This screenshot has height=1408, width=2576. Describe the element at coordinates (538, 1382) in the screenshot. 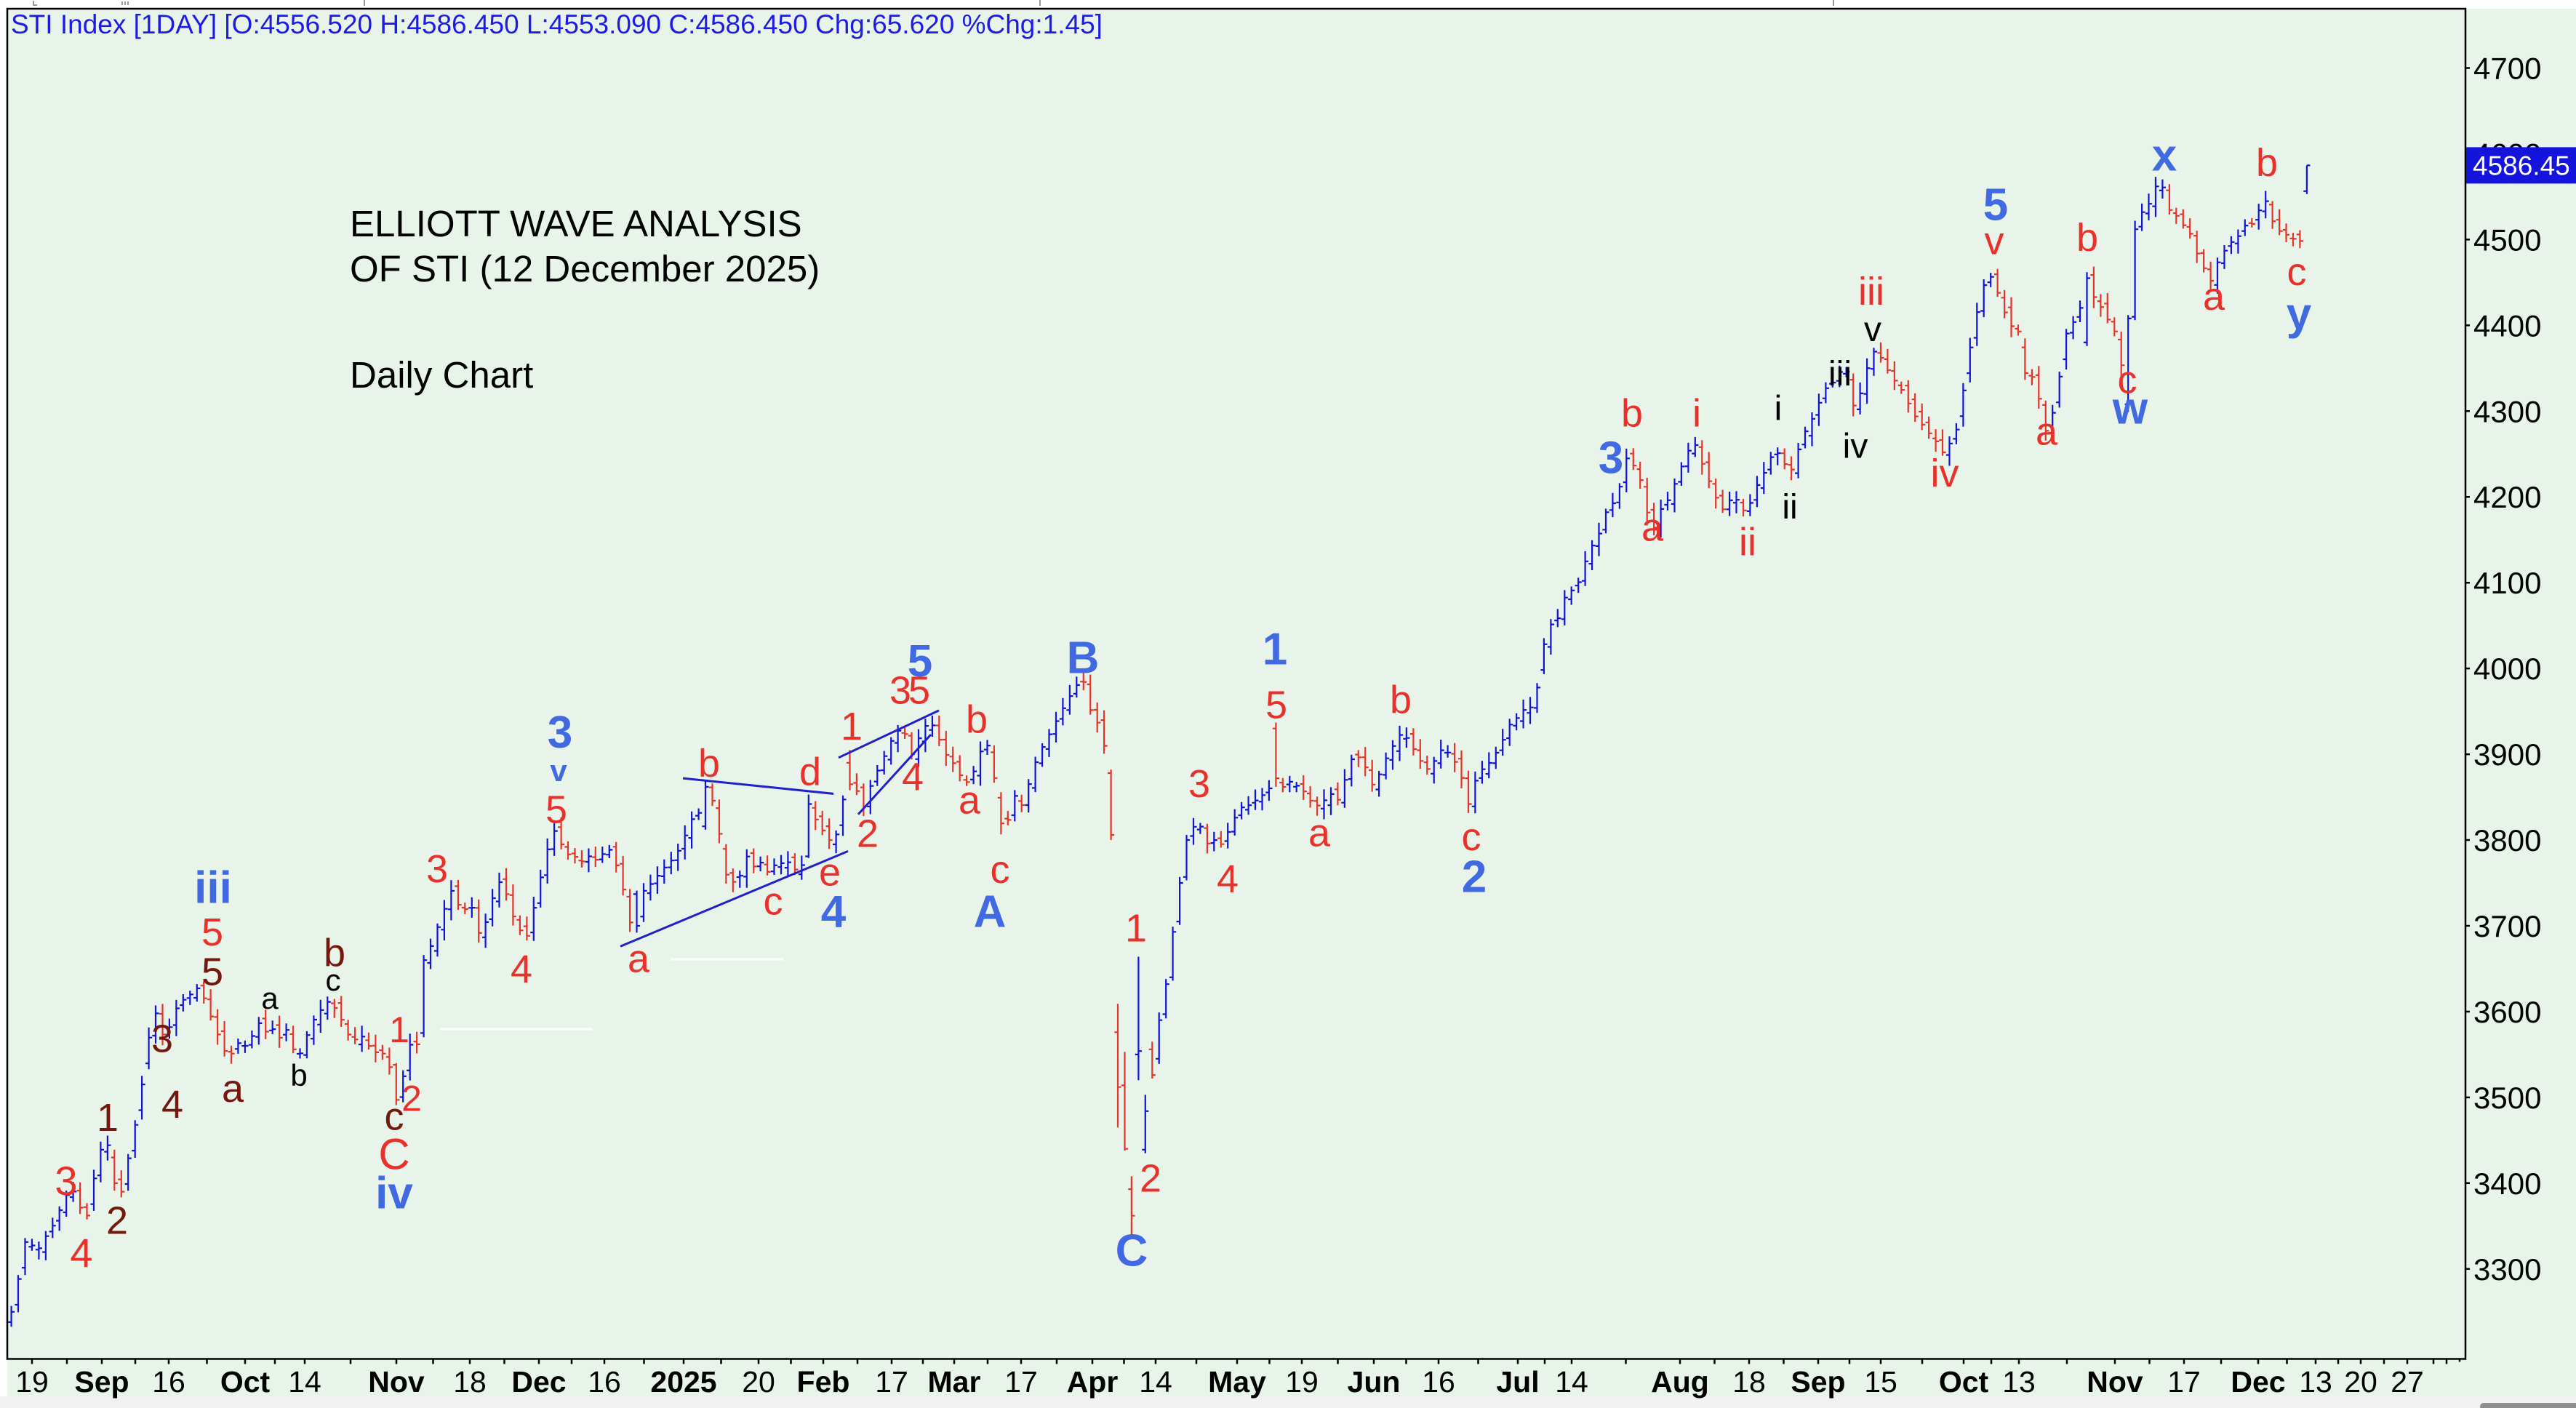

I see `svg-text: Dec` at that location.